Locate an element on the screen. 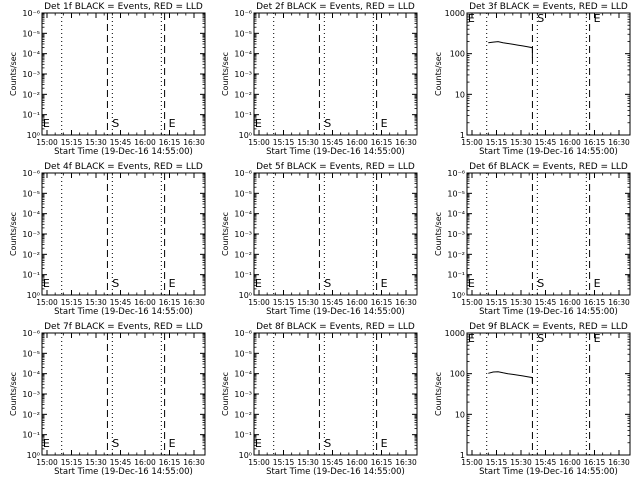 The height and width of the screenshot is (480, 640). events-series-line is located at coordinates (510, 49).